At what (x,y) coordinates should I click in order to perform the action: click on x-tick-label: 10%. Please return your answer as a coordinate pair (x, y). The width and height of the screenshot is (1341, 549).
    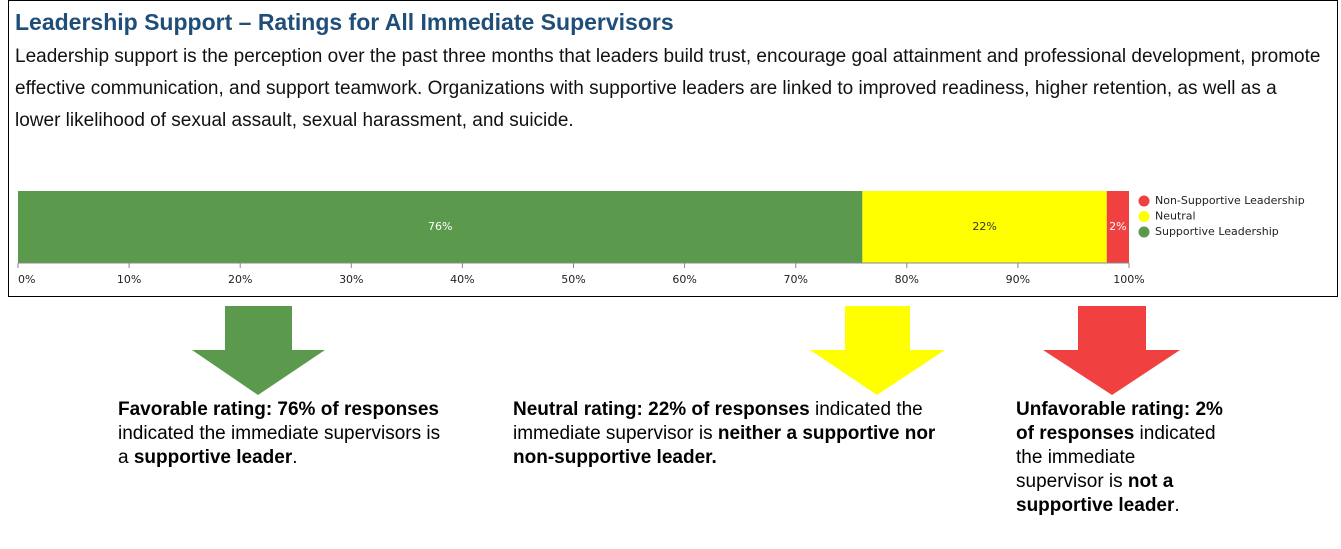
    Looking at the image, I should click on (129, 279).